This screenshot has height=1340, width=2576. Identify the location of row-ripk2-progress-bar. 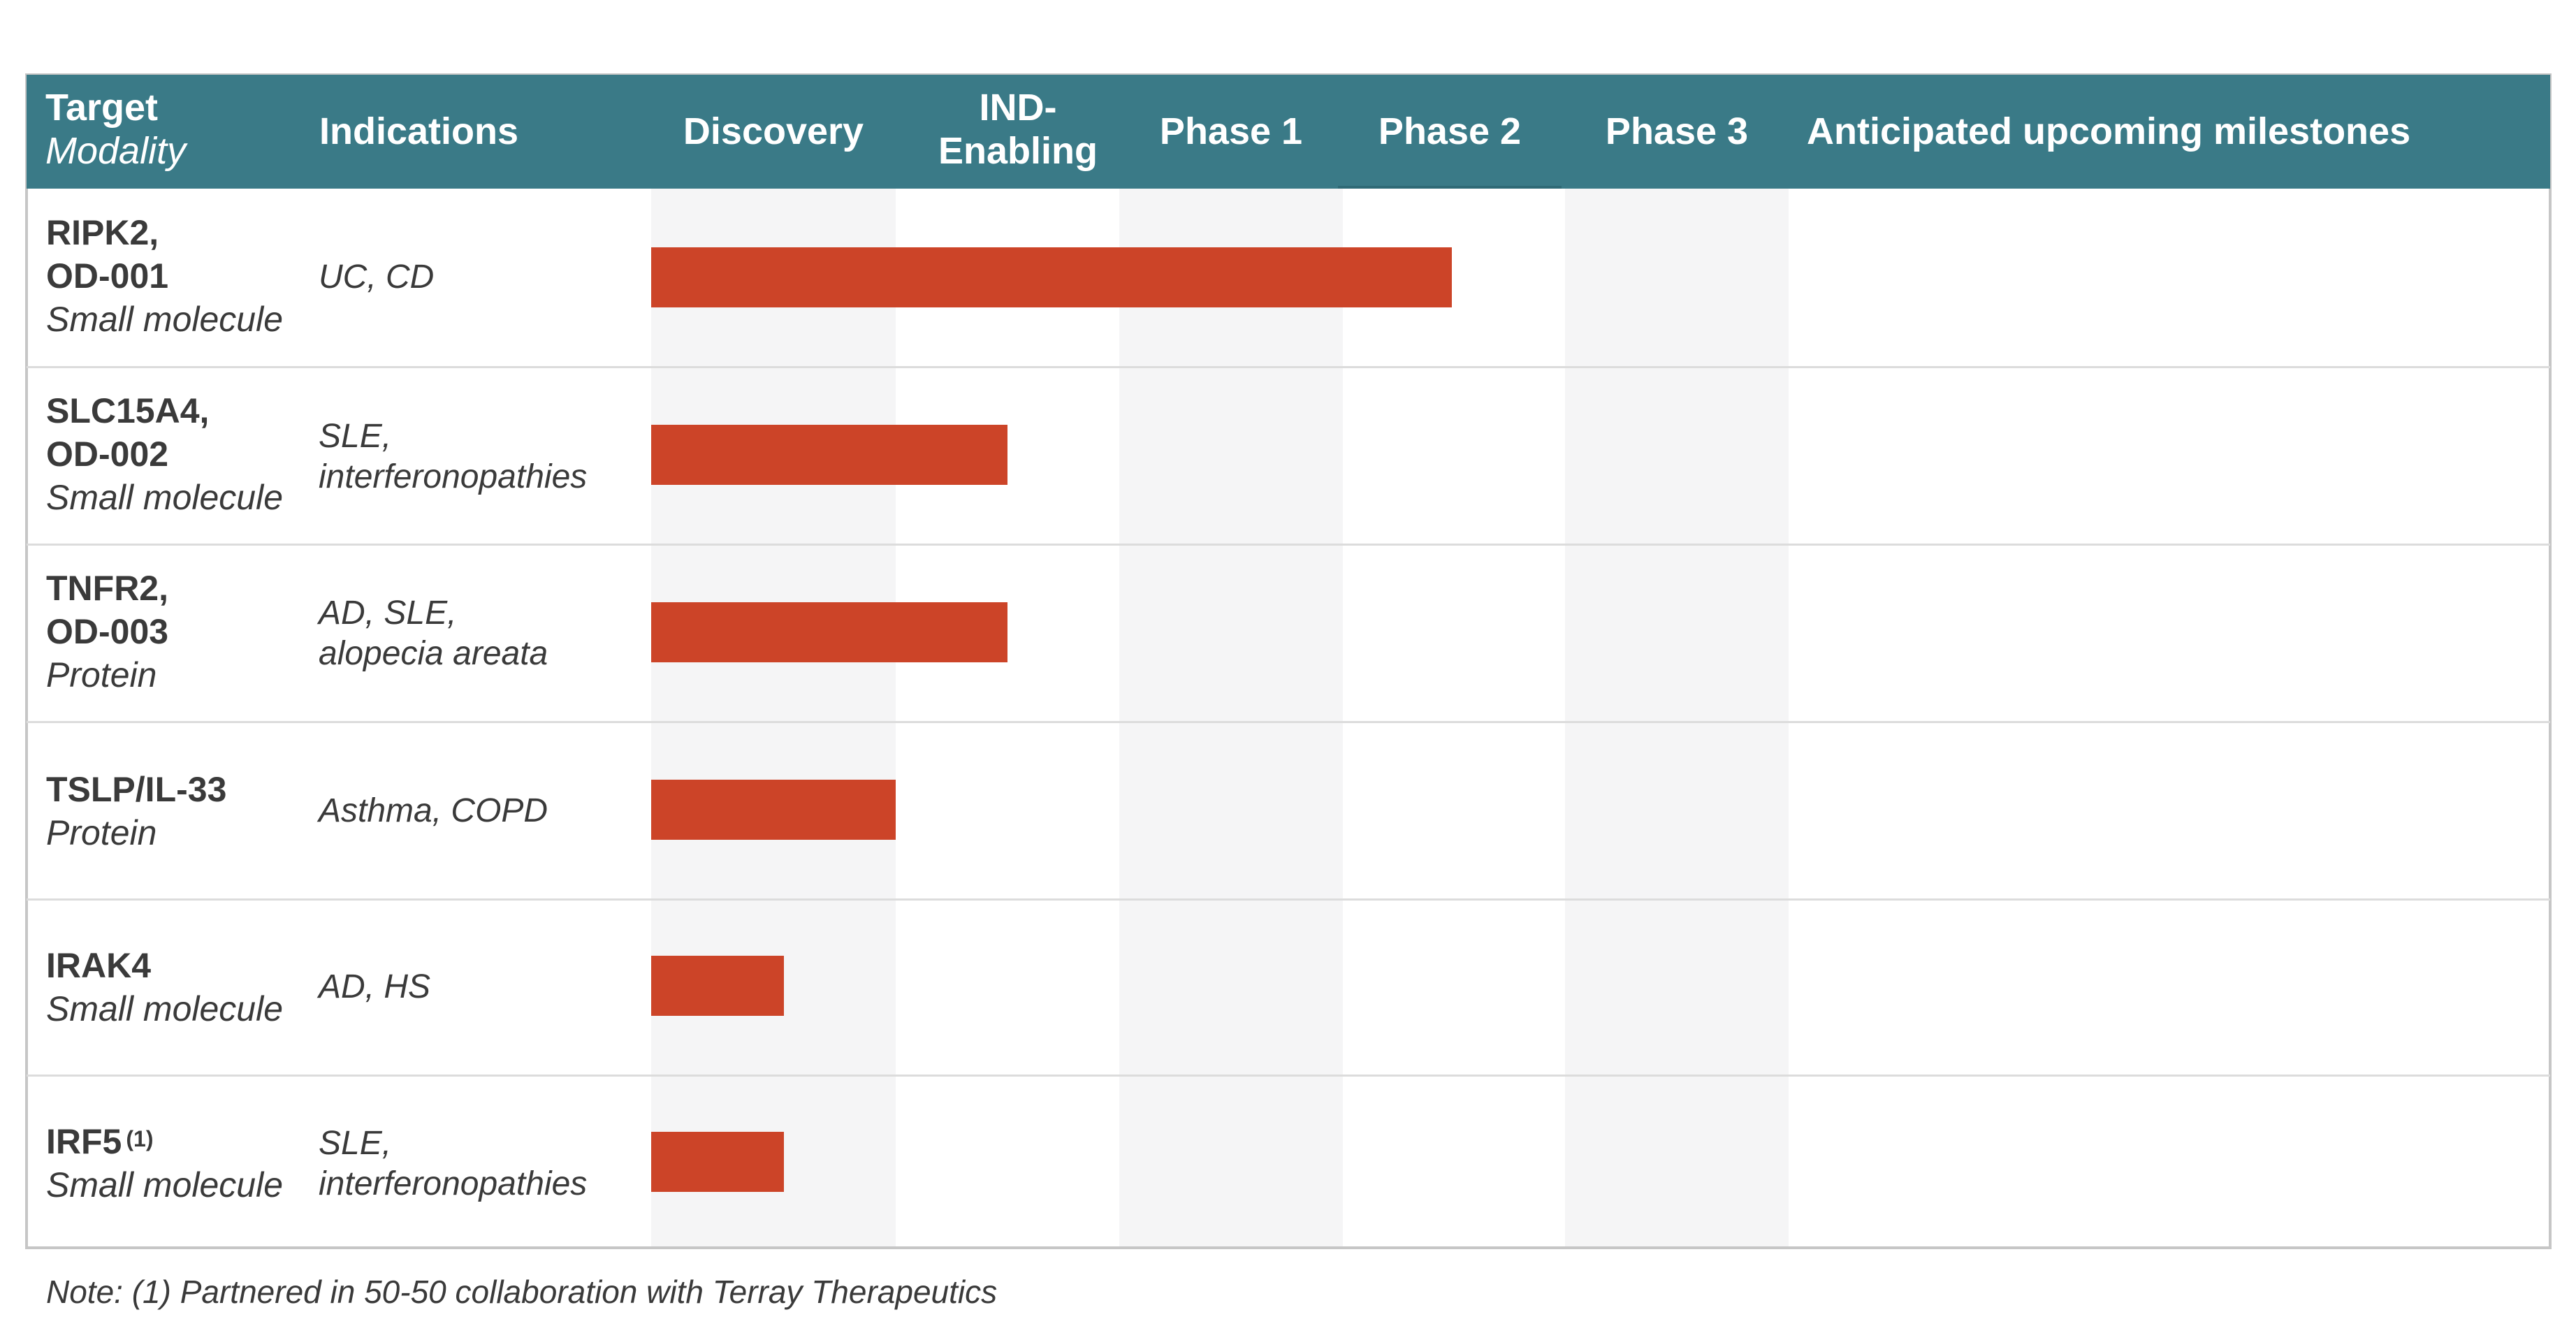
(1051, 277).